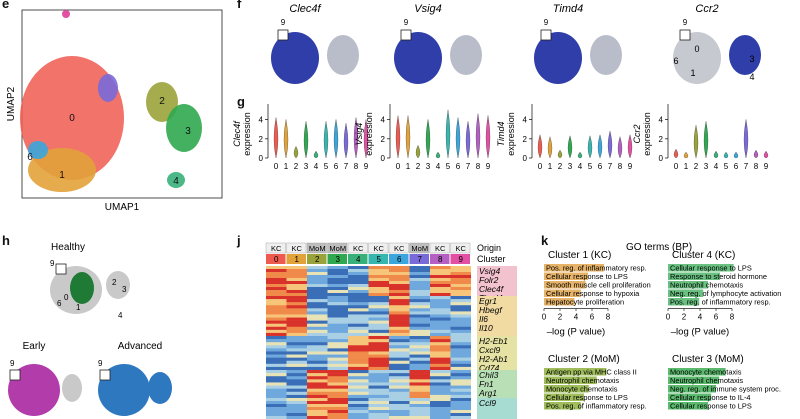  Describe the element at coordinates (696, 49) in the screenshot. I see `feature-label-0: 0` at that location.